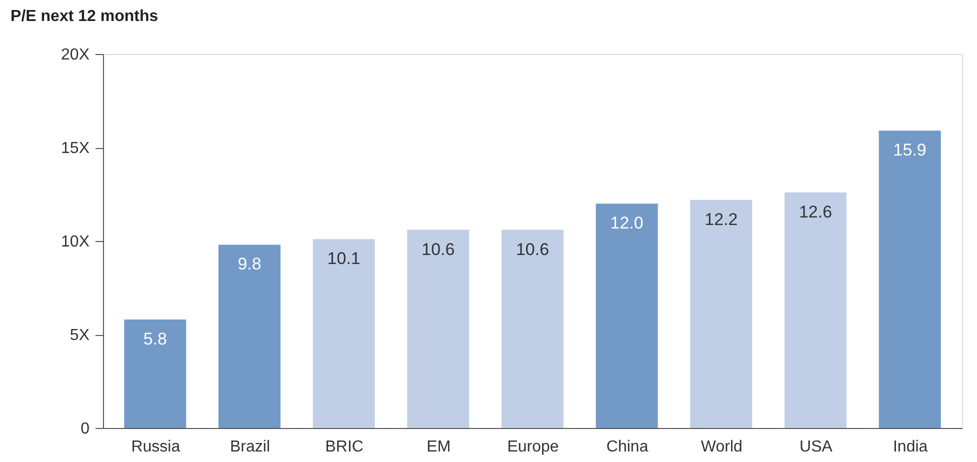  Describe the element at coordinates (533, 447) in the screenshot. I see `x-tick-label: Europe` at that location.